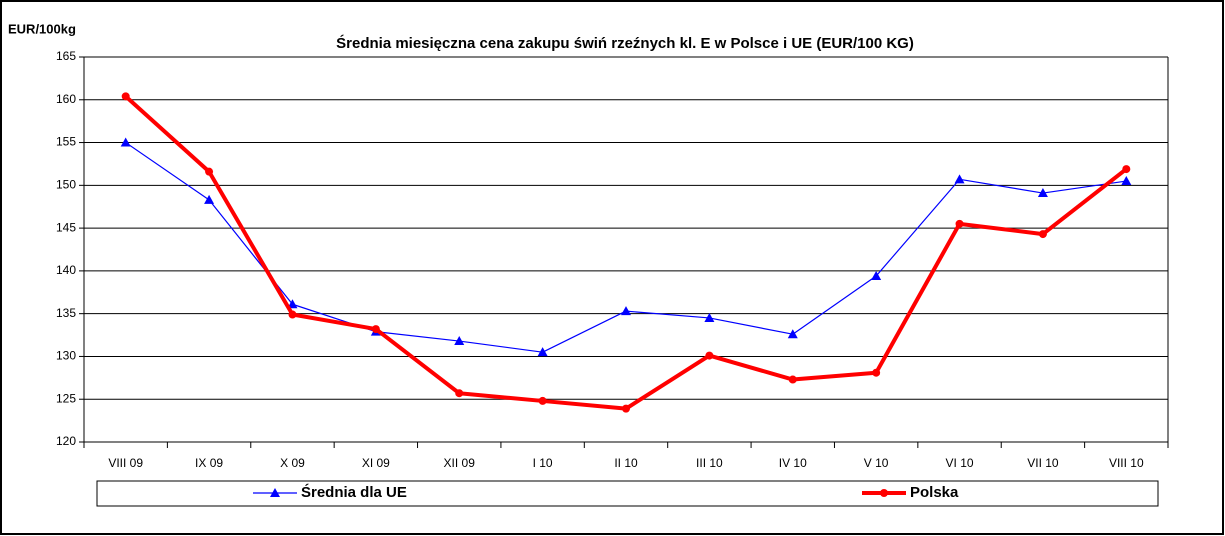  Describe the element at coordinates (960, 463) in the screenshot. I see `x-tick-label: VI 10` at that location.